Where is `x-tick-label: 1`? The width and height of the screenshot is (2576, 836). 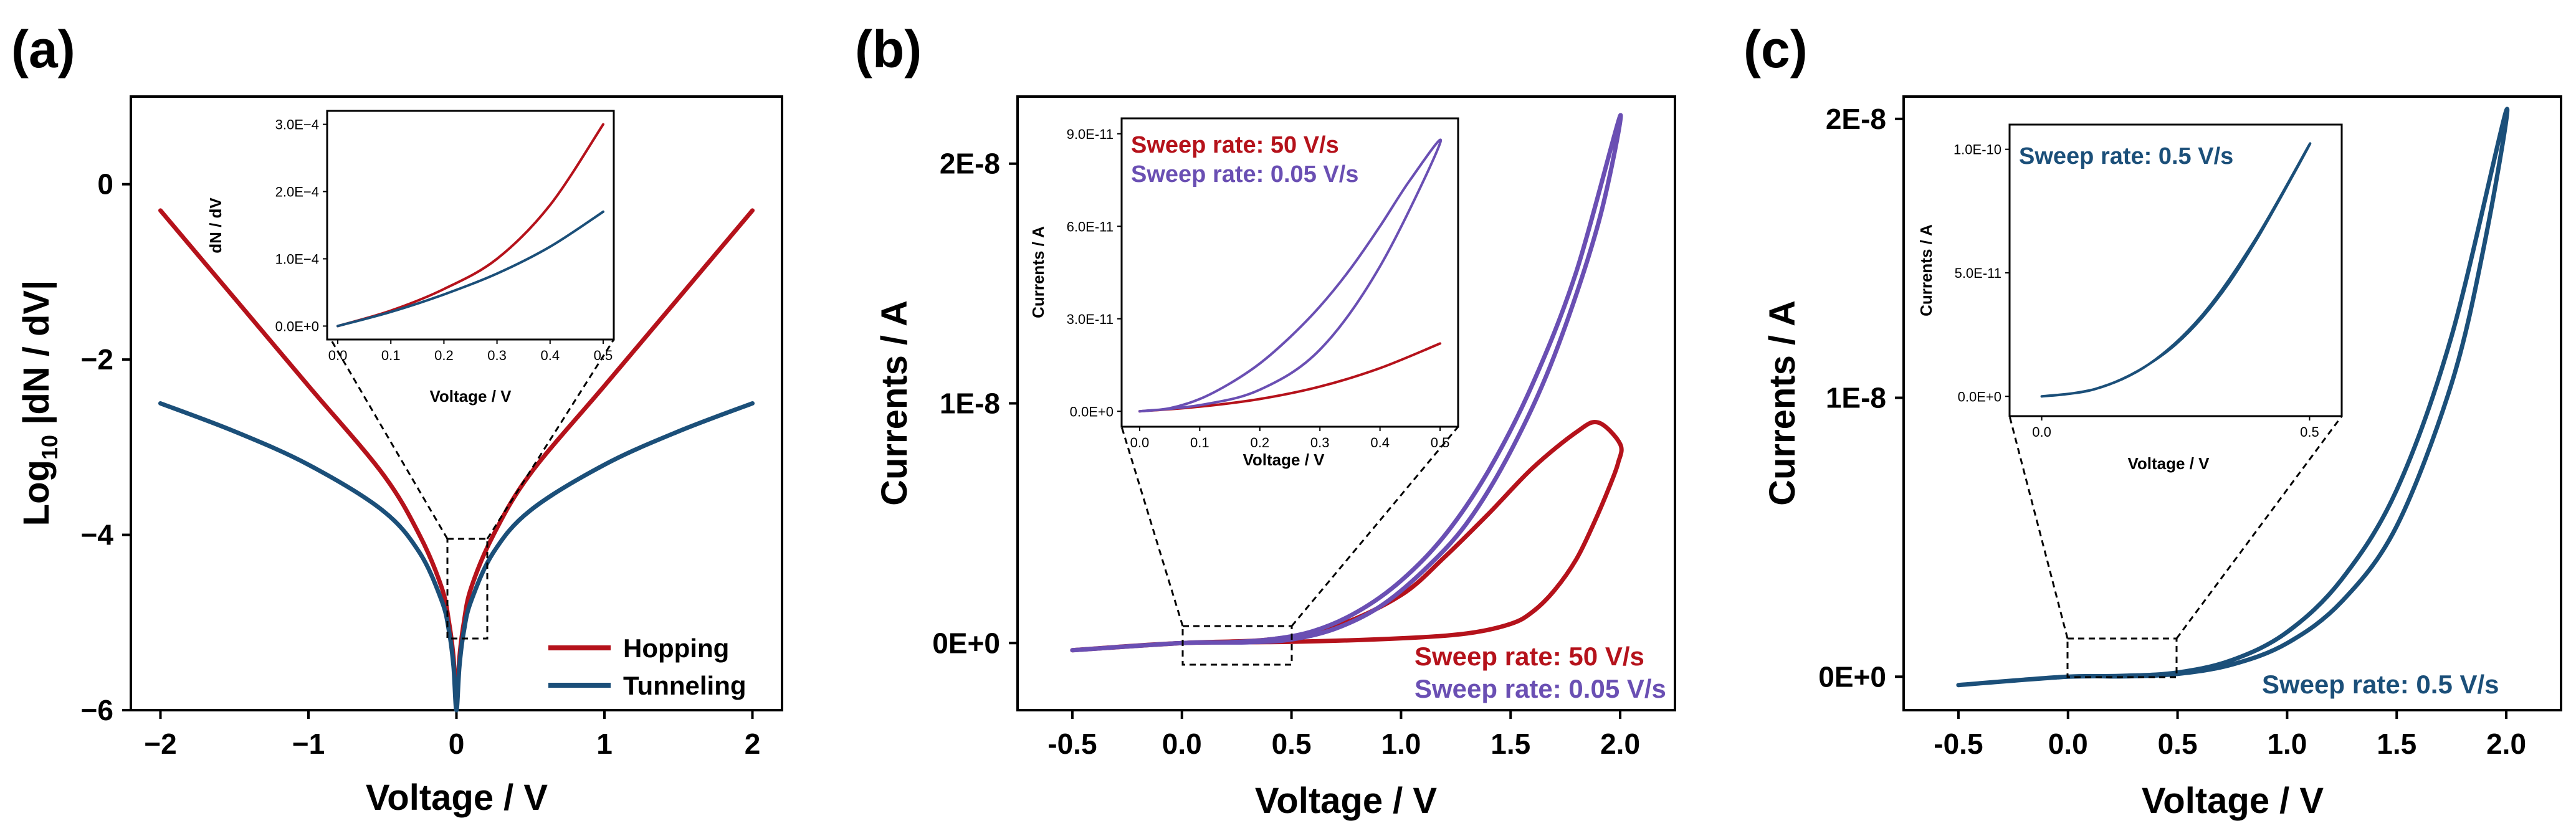 x-tick-label: 1 is located at coordinates (604, 744).